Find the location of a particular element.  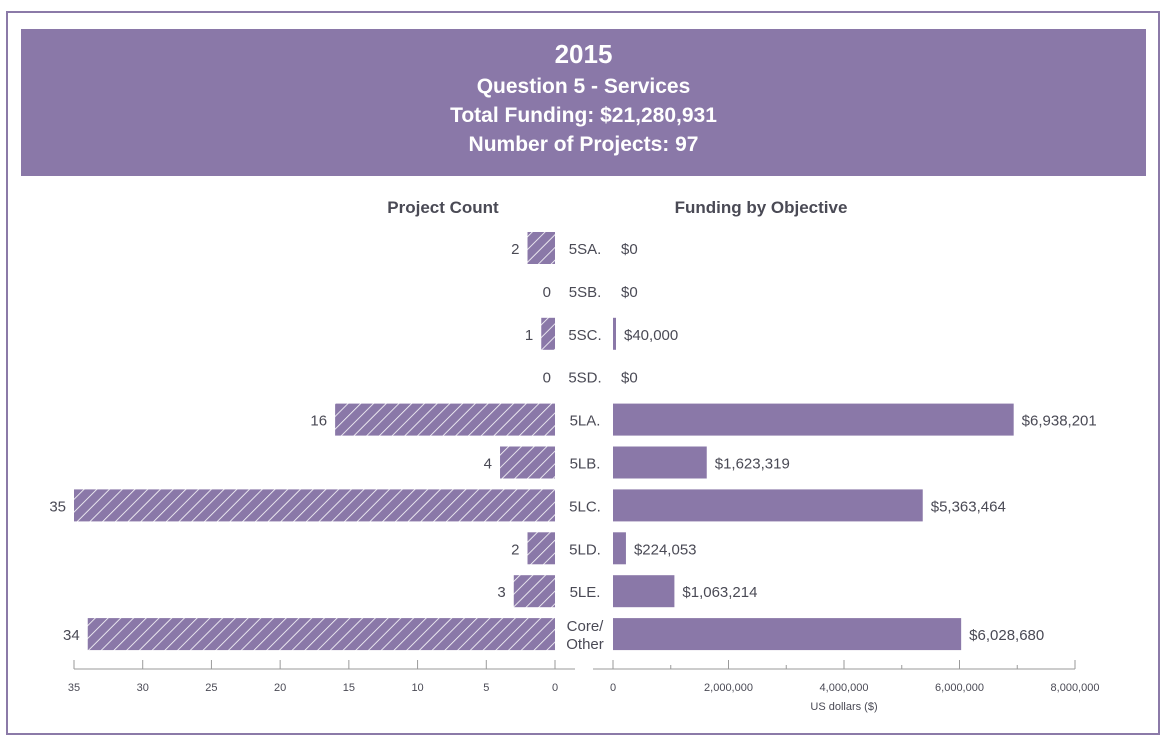

count-tick-label: 25 is located at coordinates (211, 688).